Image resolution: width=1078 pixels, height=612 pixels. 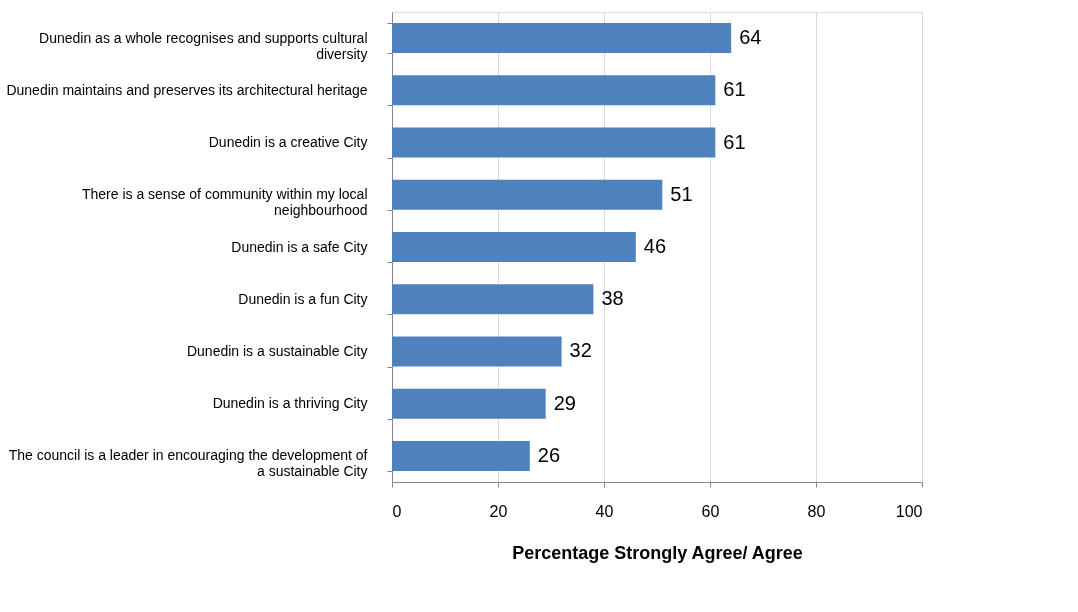 What do you see at coordinates (580, 350) in the screenshot?
I see `data-label: 32` at bounding box center [580, 350].